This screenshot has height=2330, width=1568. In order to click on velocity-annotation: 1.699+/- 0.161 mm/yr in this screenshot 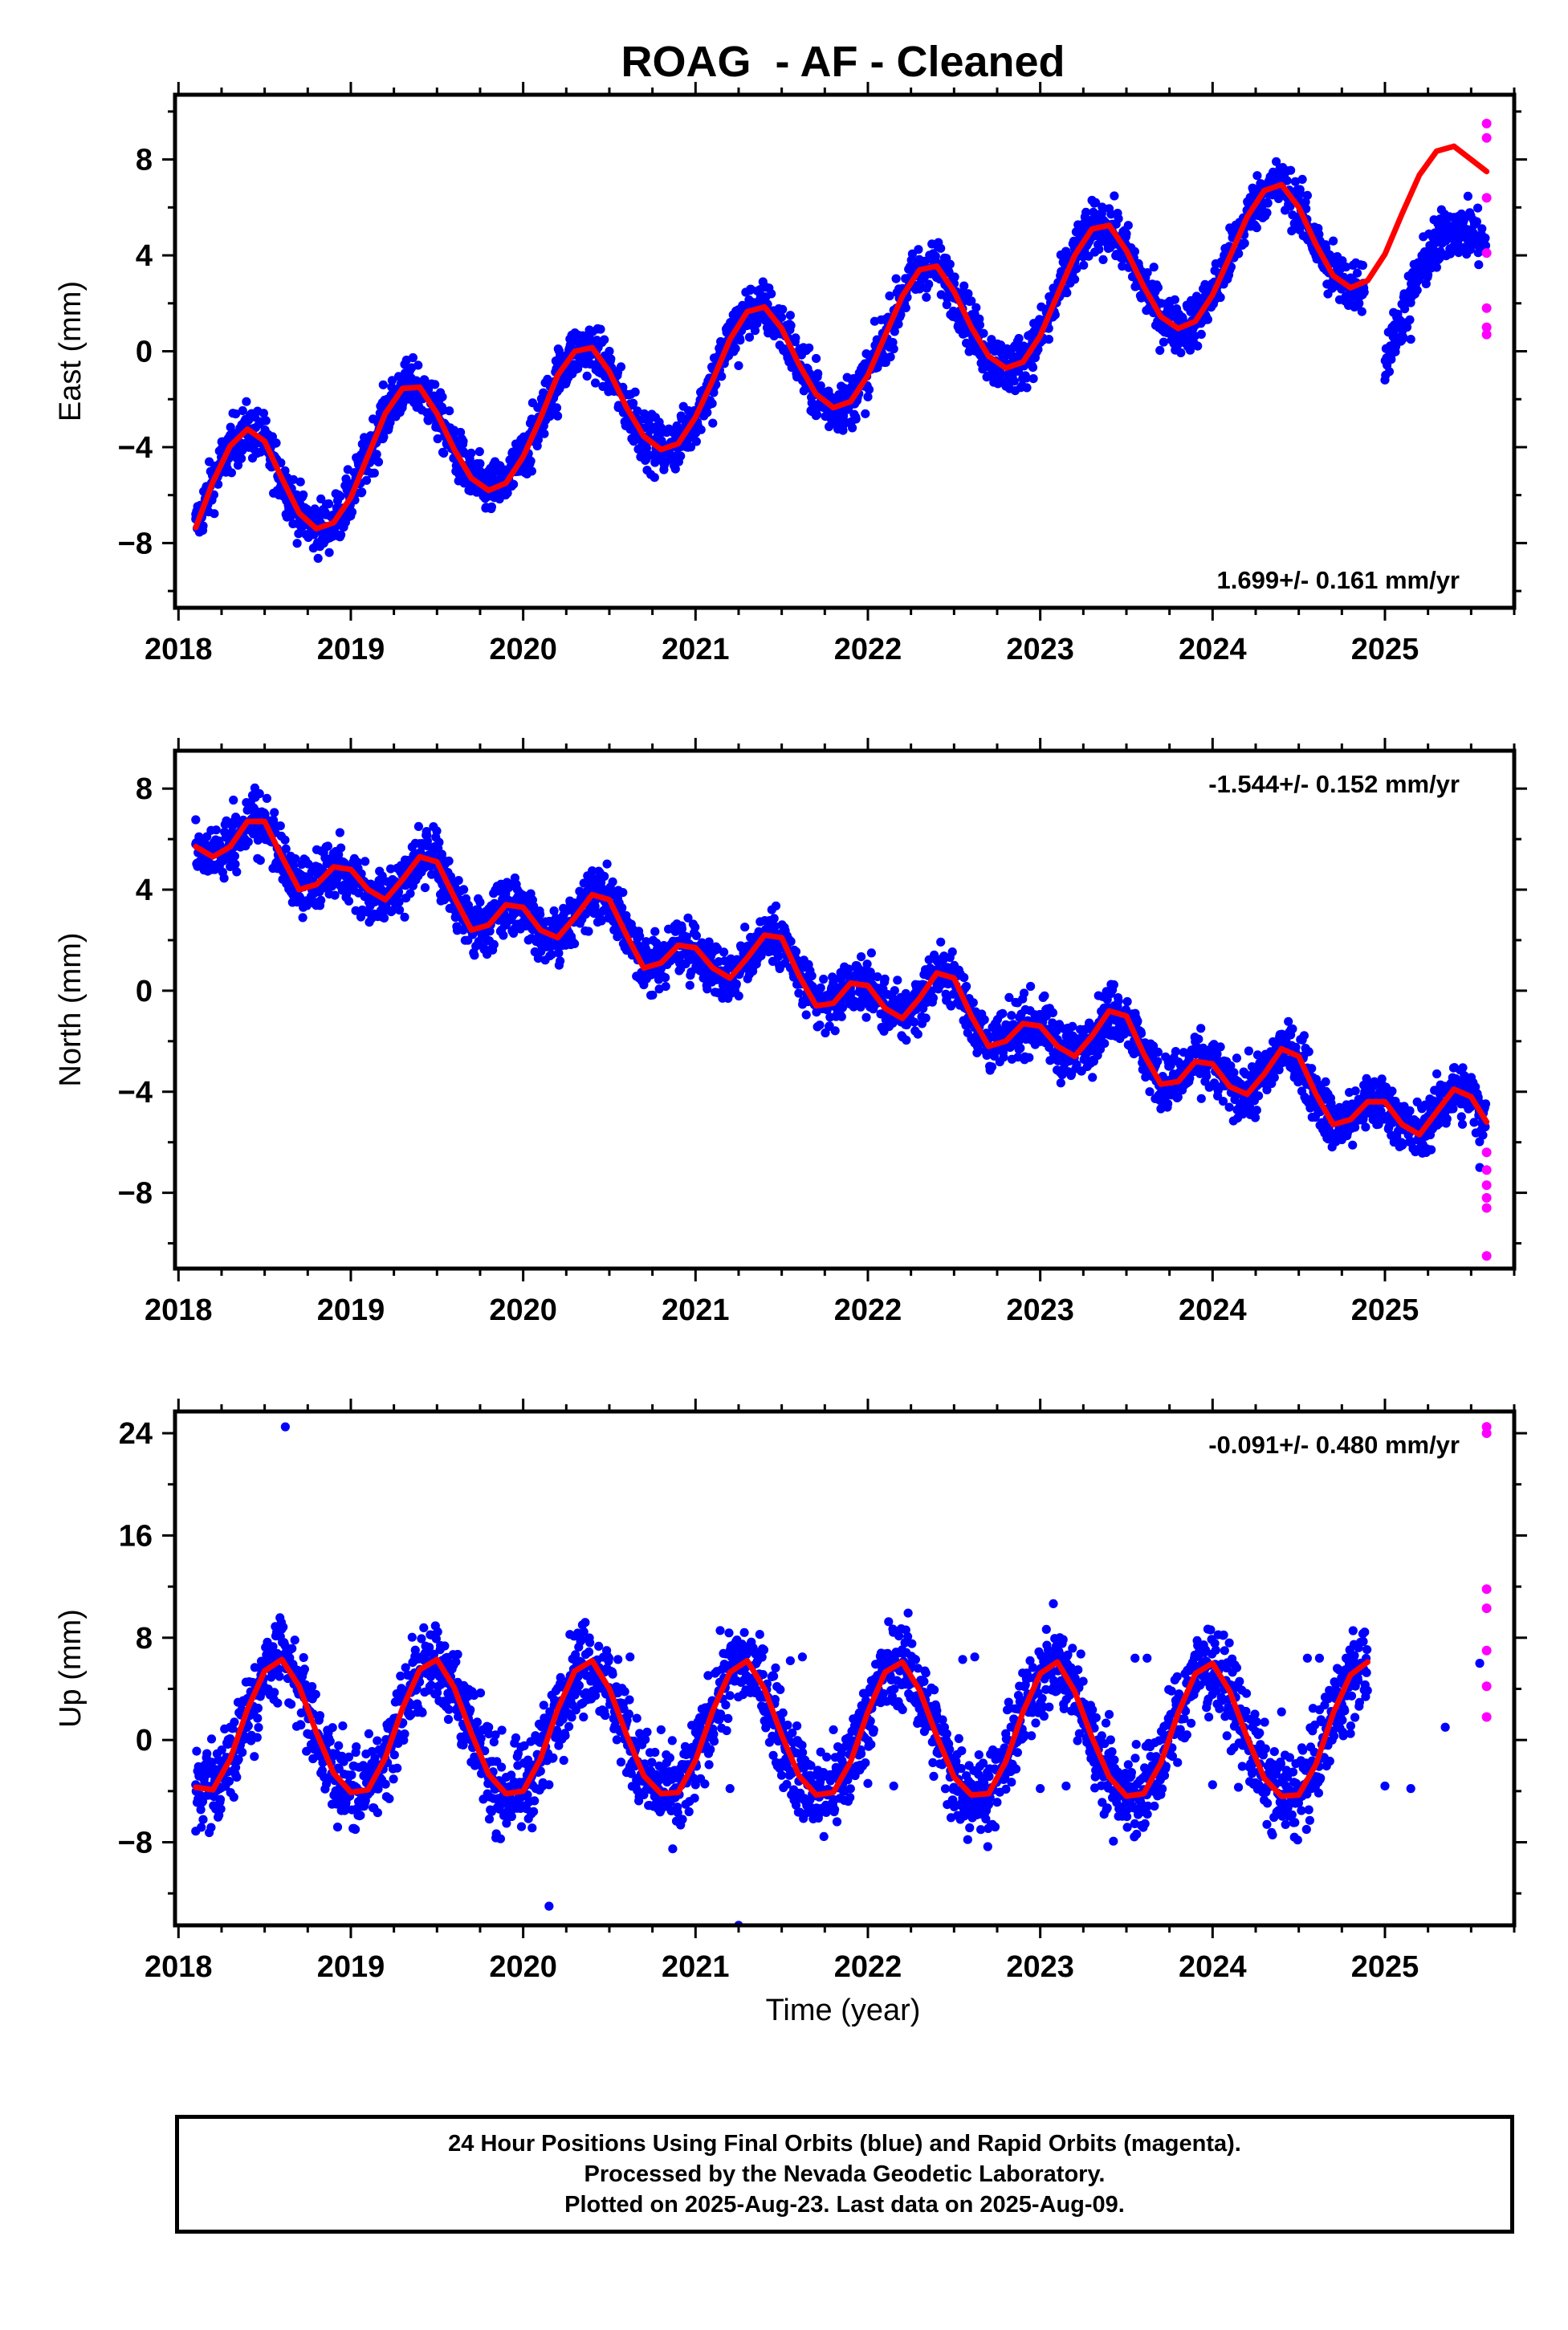, I will do `click(1338, 580)`.